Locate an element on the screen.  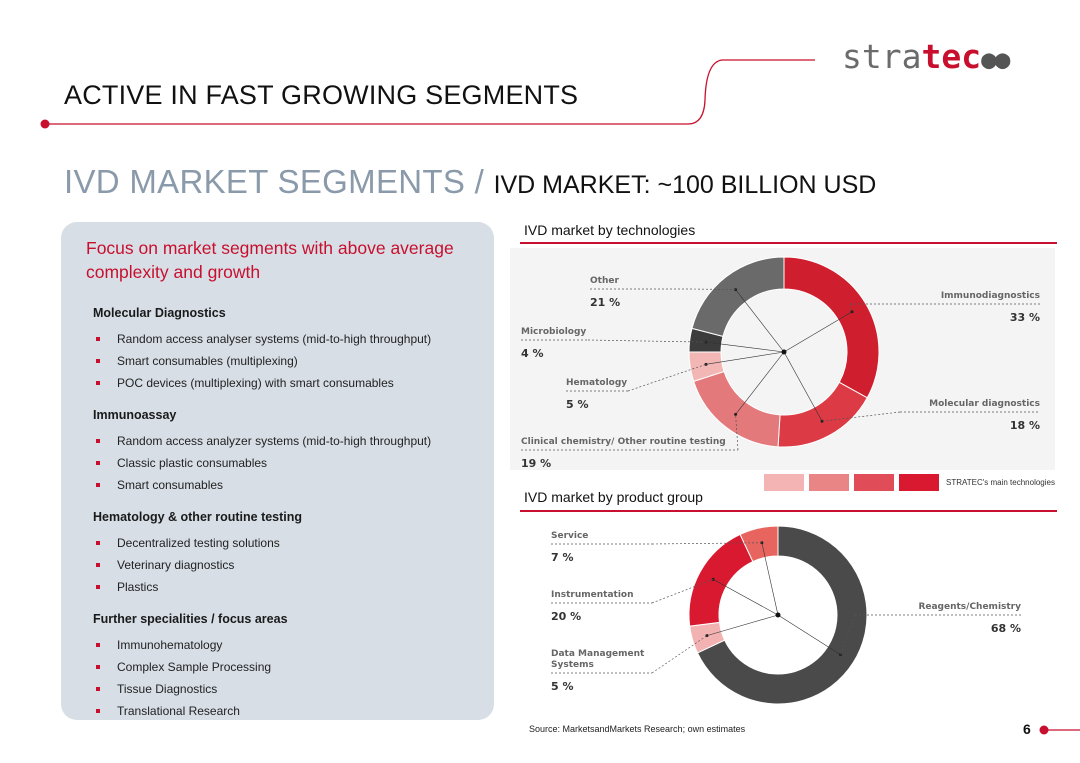
footer-decoration is located at coordinates (1059, 730).